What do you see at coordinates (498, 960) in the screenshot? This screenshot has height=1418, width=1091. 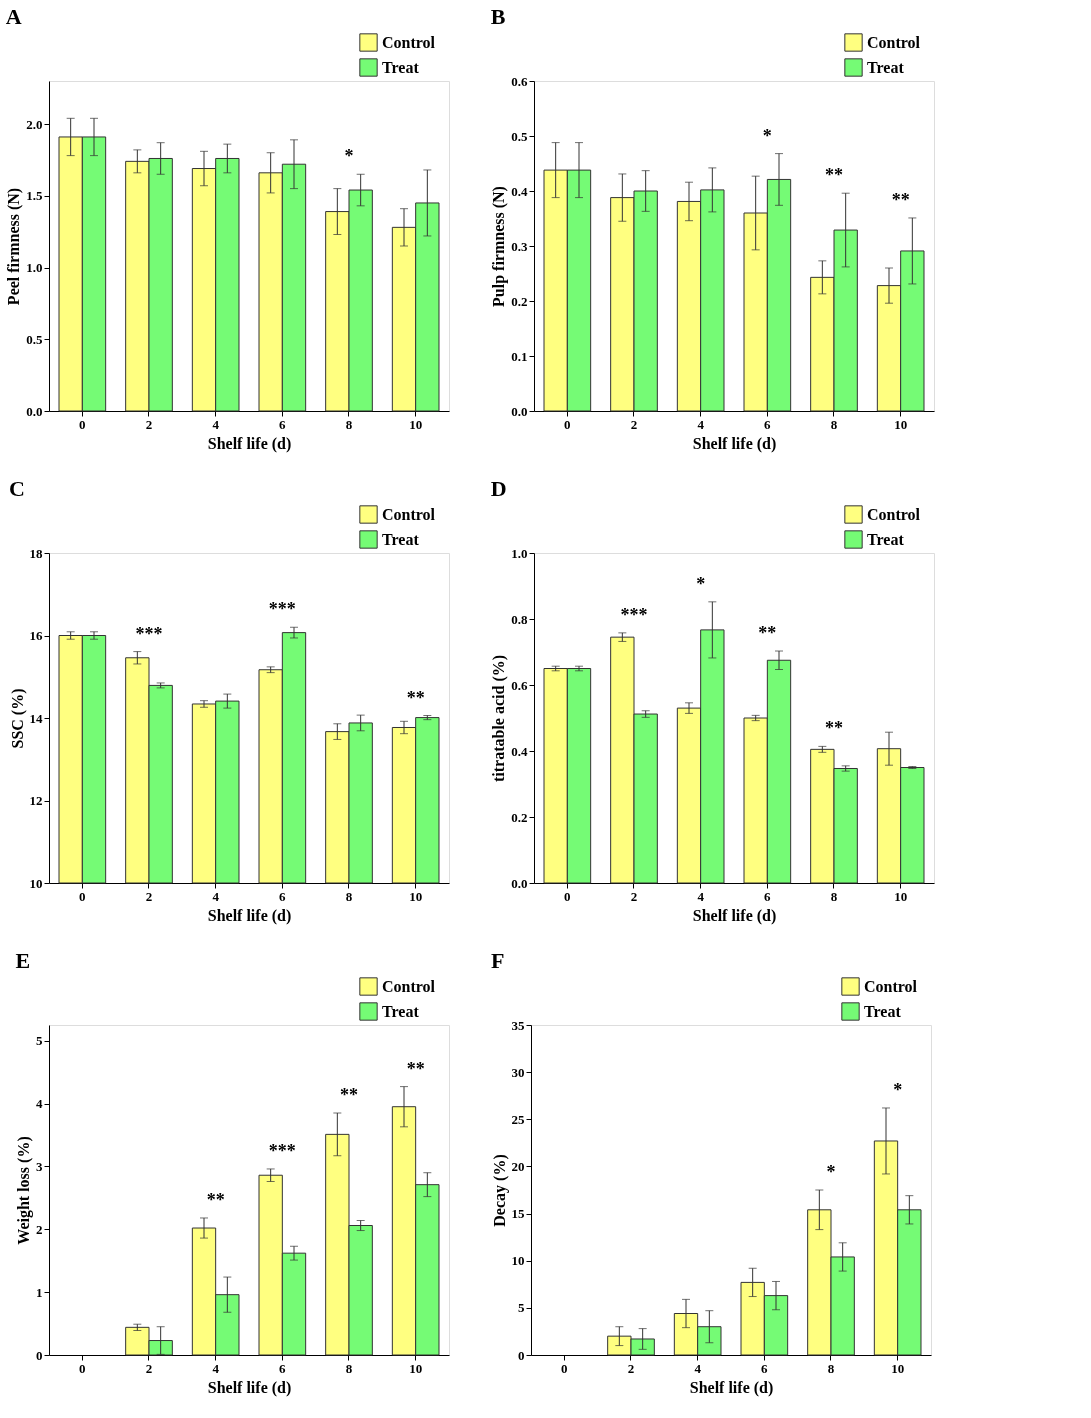 I see `chart-title: F` at bounding box center [498, 960].